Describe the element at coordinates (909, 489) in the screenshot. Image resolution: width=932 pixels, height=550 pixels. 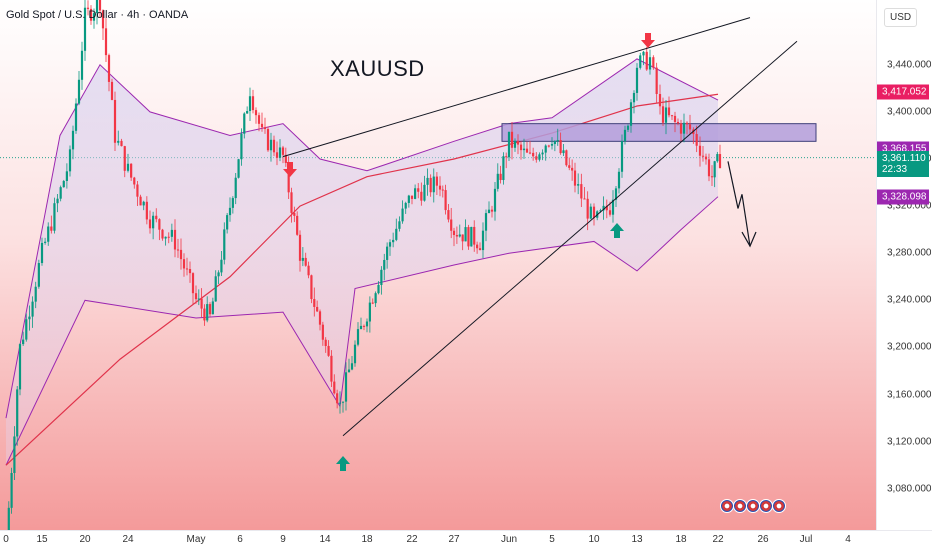
I see `price-tick-label: 3,080.000` at that location.